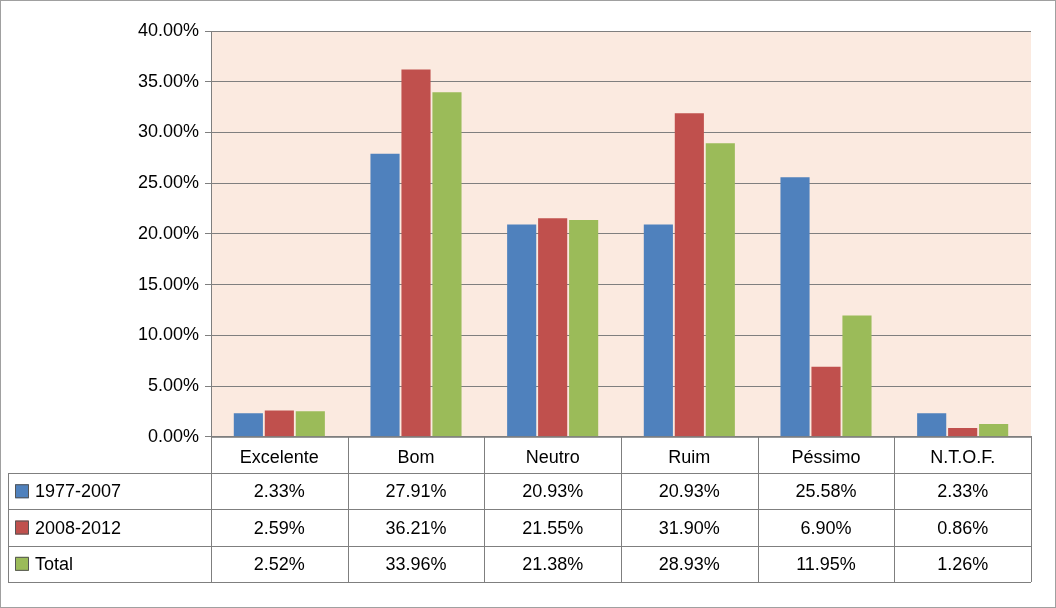 The image size is (1056, 608). What do you see at coordinates (826, 491) in the screenshot?
I see `data-label: 25.58%` at bounding box center [826, 491].